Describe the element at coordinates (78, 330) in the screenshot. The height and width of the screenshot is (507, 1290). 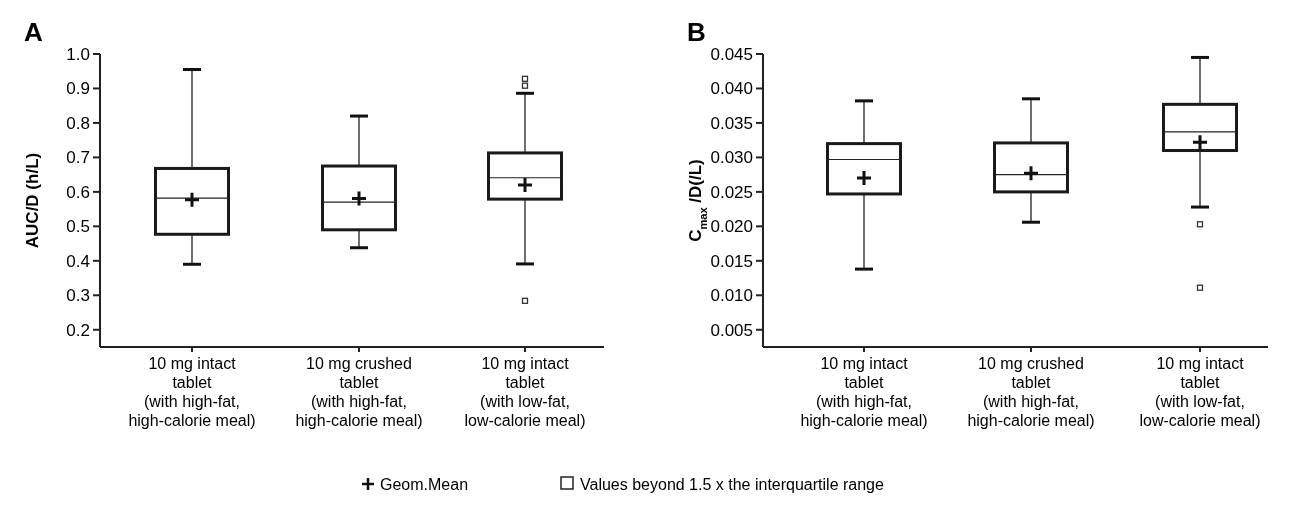
I see `y-tick-label: 0.2` at that location.